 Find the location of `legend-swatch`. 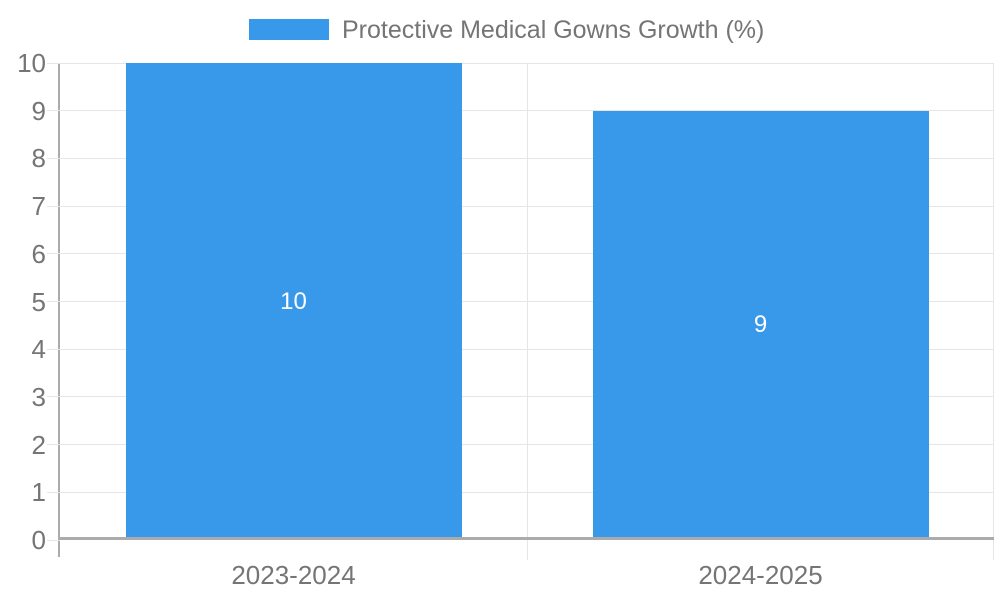

legend-swatch is located at coordinates (289, 29).